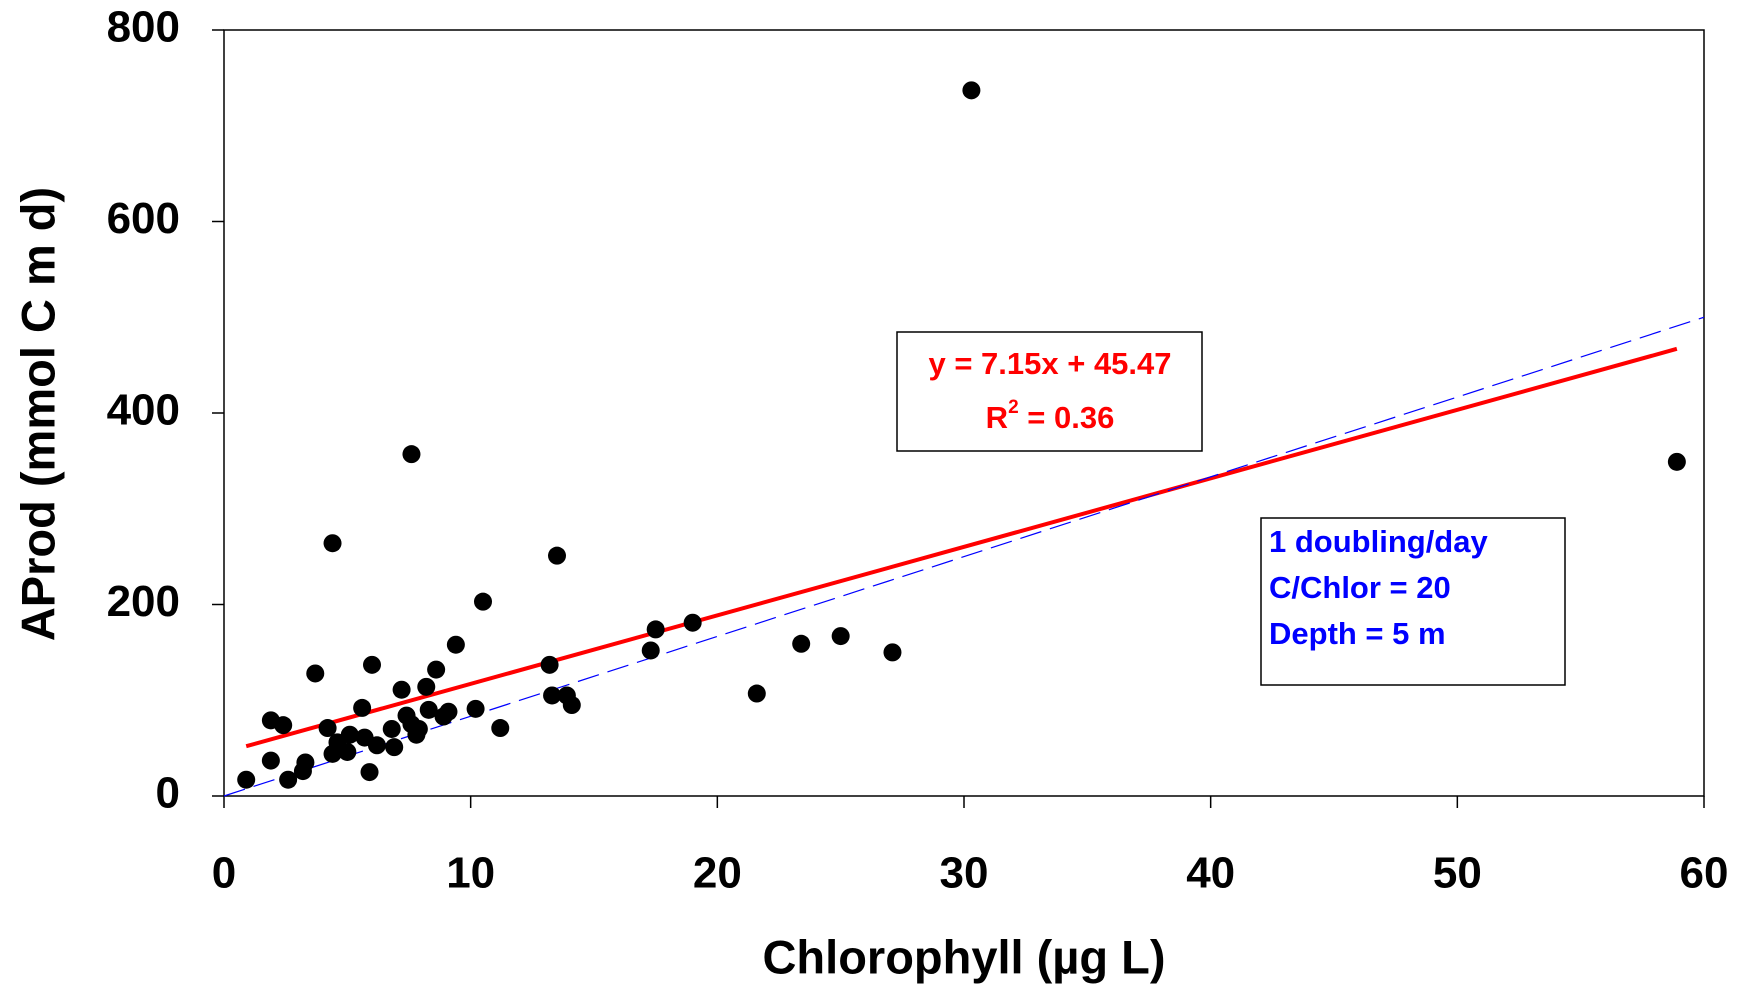  I want to click on model-text: Depth = 5 m, so click(1357, 633).